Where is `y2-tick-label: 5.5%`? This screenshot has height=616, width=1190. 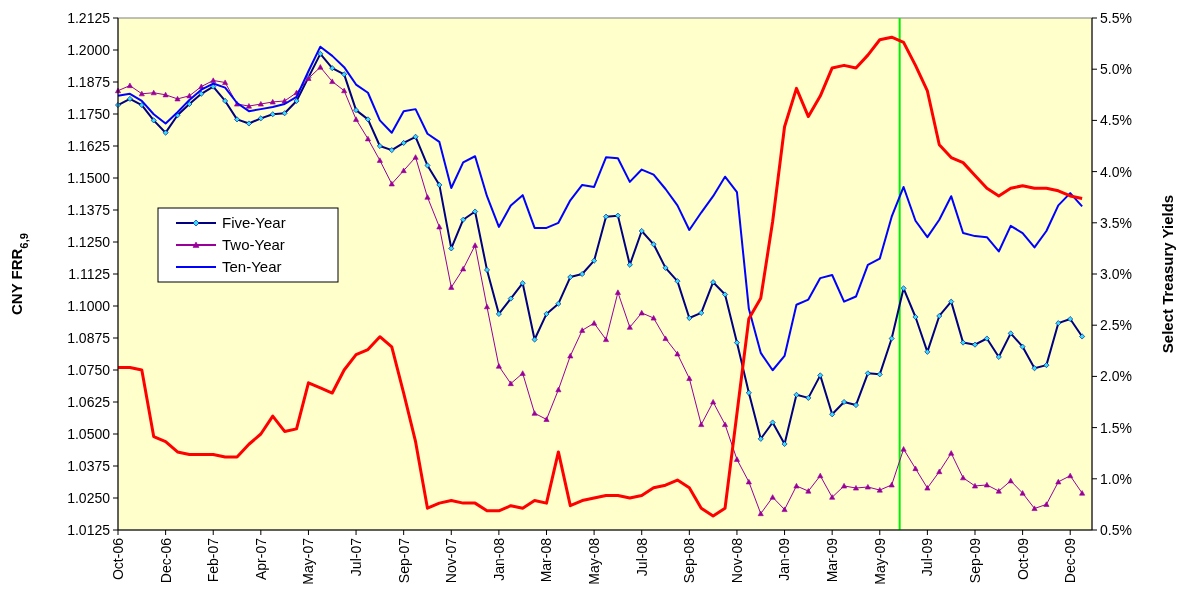
y2-tick-label: 5.5% is located at coordinates (1116, 17).